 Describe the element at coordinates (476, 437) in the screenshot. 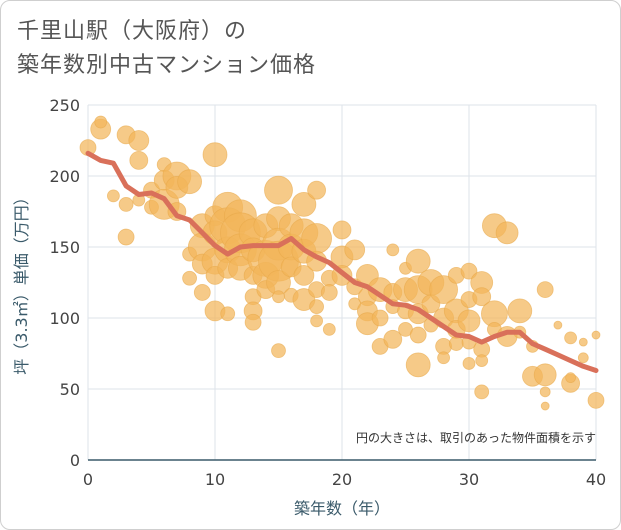

I see `bubble-size-note: 円の大きさは、取引のあった物件面積を示す` at that location.